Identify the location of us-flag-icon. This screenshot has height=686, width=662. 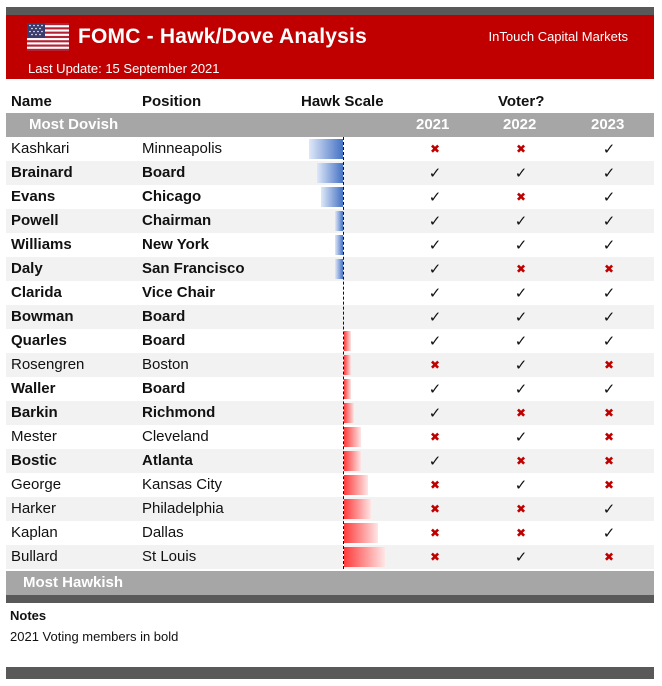
(48, 37).